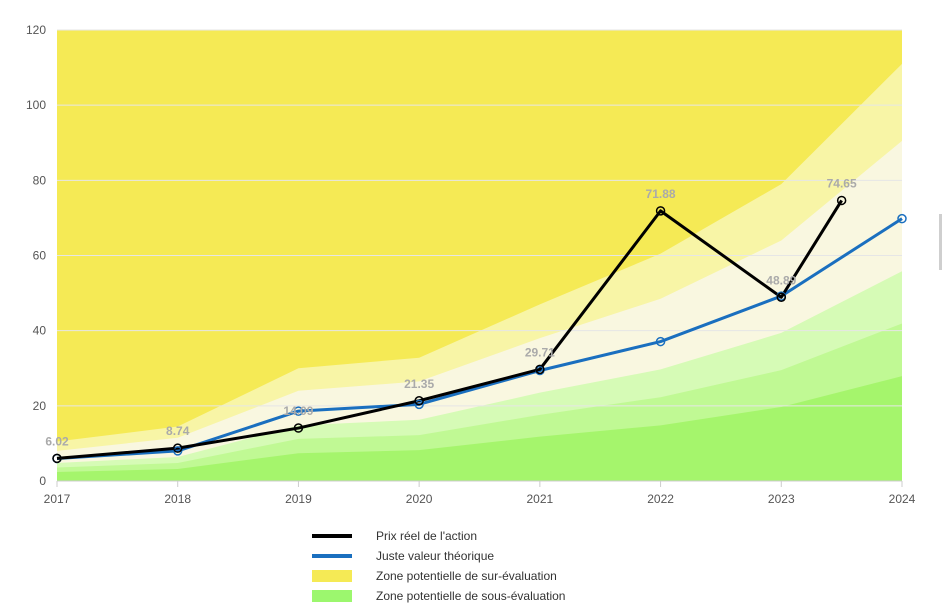 Image resolution: width=942 pixels, height=611 pixels. Describe the element at coordinates (781, 499) in the screenshot. I see `x-tick-label: 2023` at that location.